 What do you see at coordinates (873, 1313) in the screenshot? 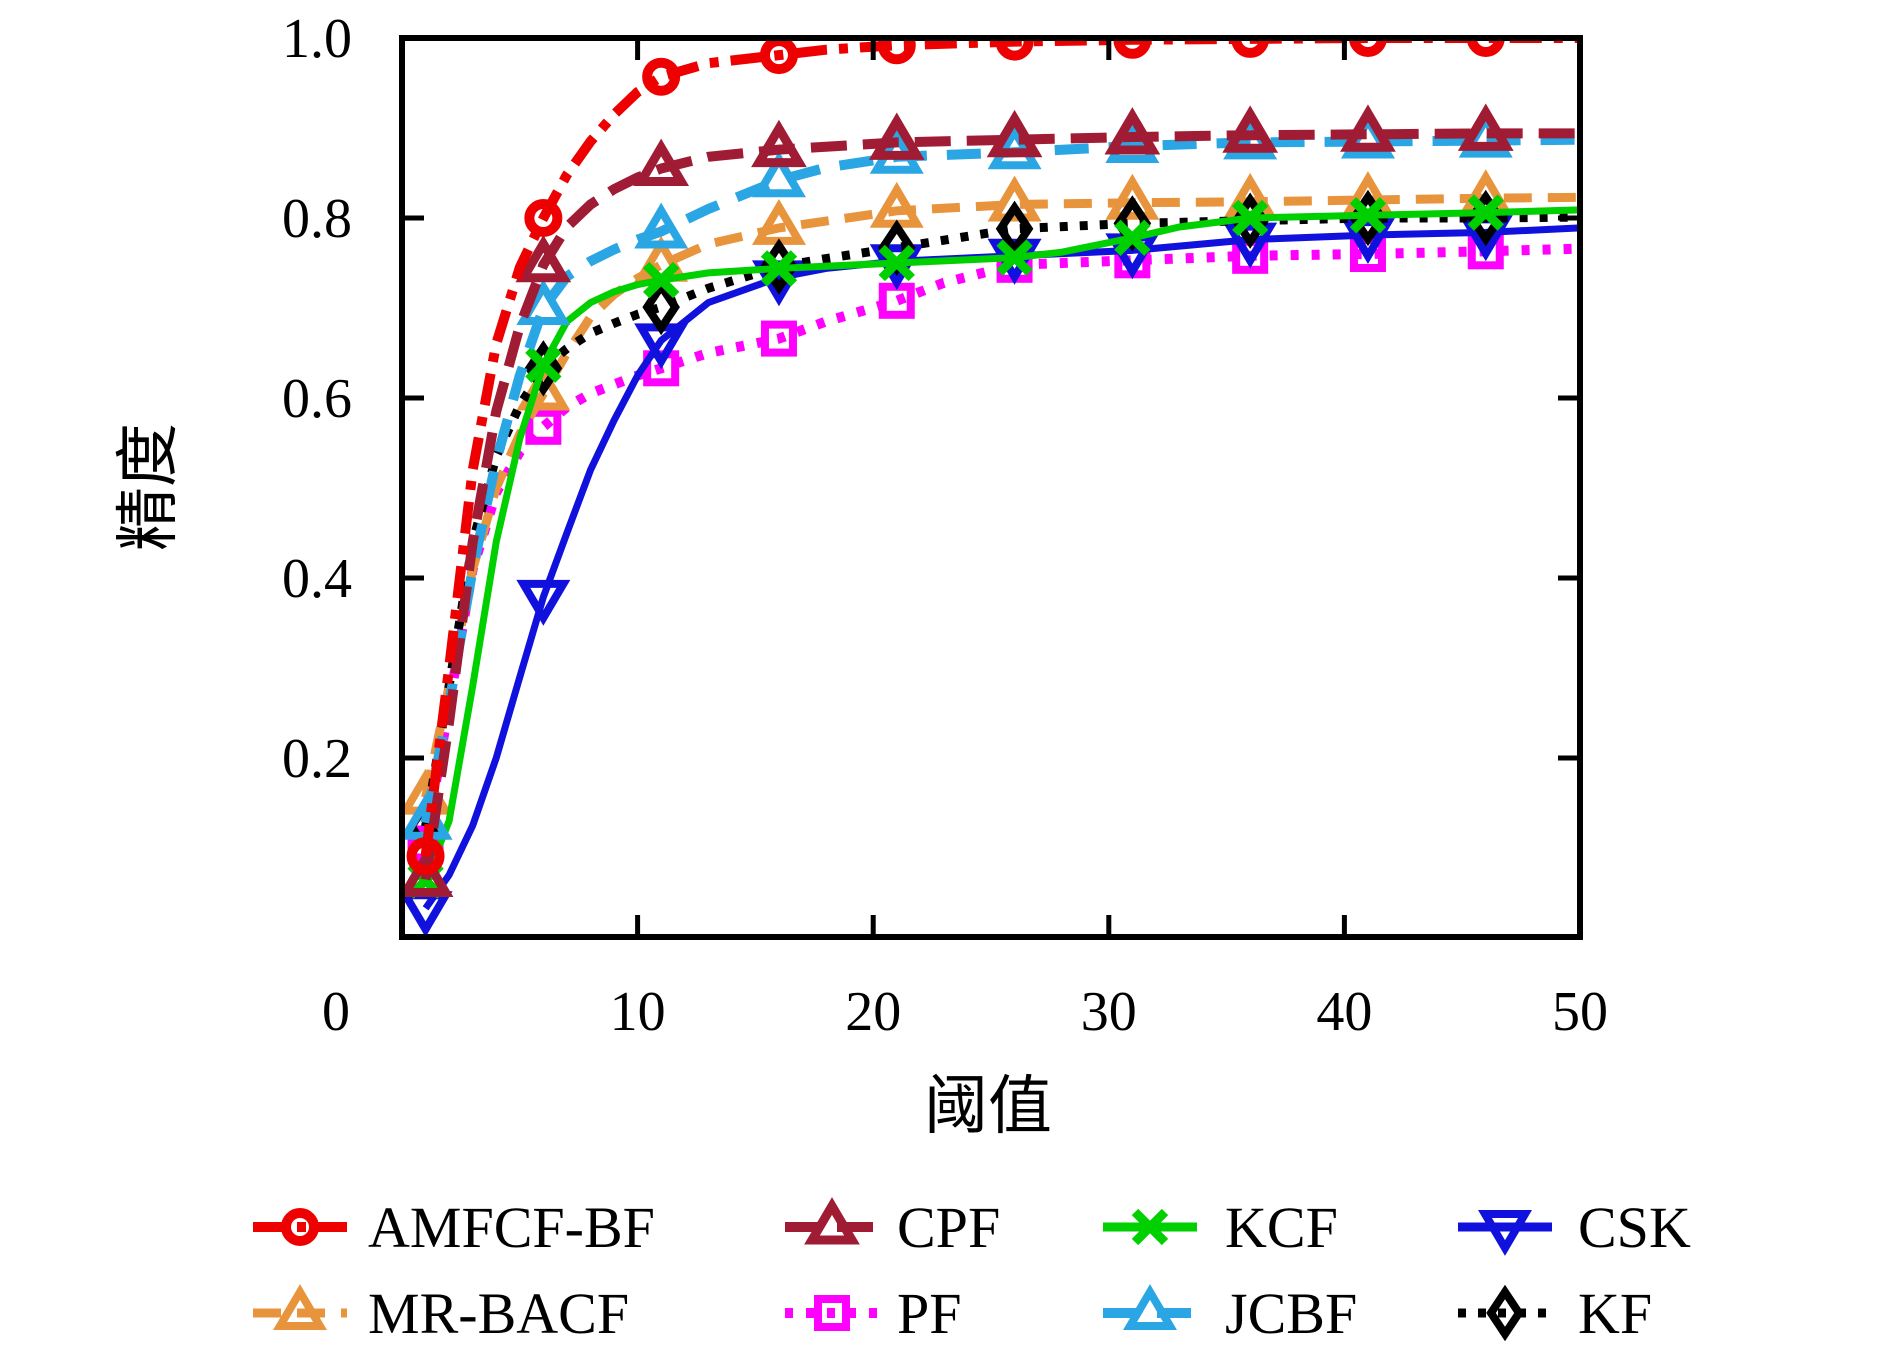
I see `legend-item-pf: PF` at bounding box center [873, 1313].